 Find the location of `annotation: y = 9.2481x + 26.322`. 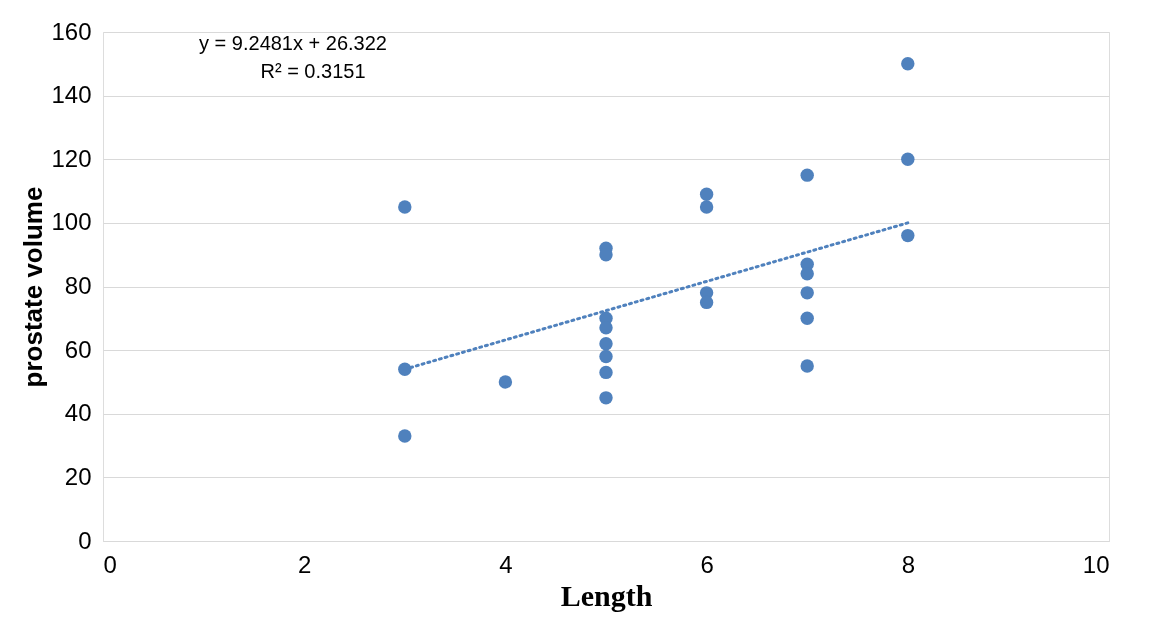

annotation: y = 9.2481x + 26.322 is located at coordinates (293, 43).